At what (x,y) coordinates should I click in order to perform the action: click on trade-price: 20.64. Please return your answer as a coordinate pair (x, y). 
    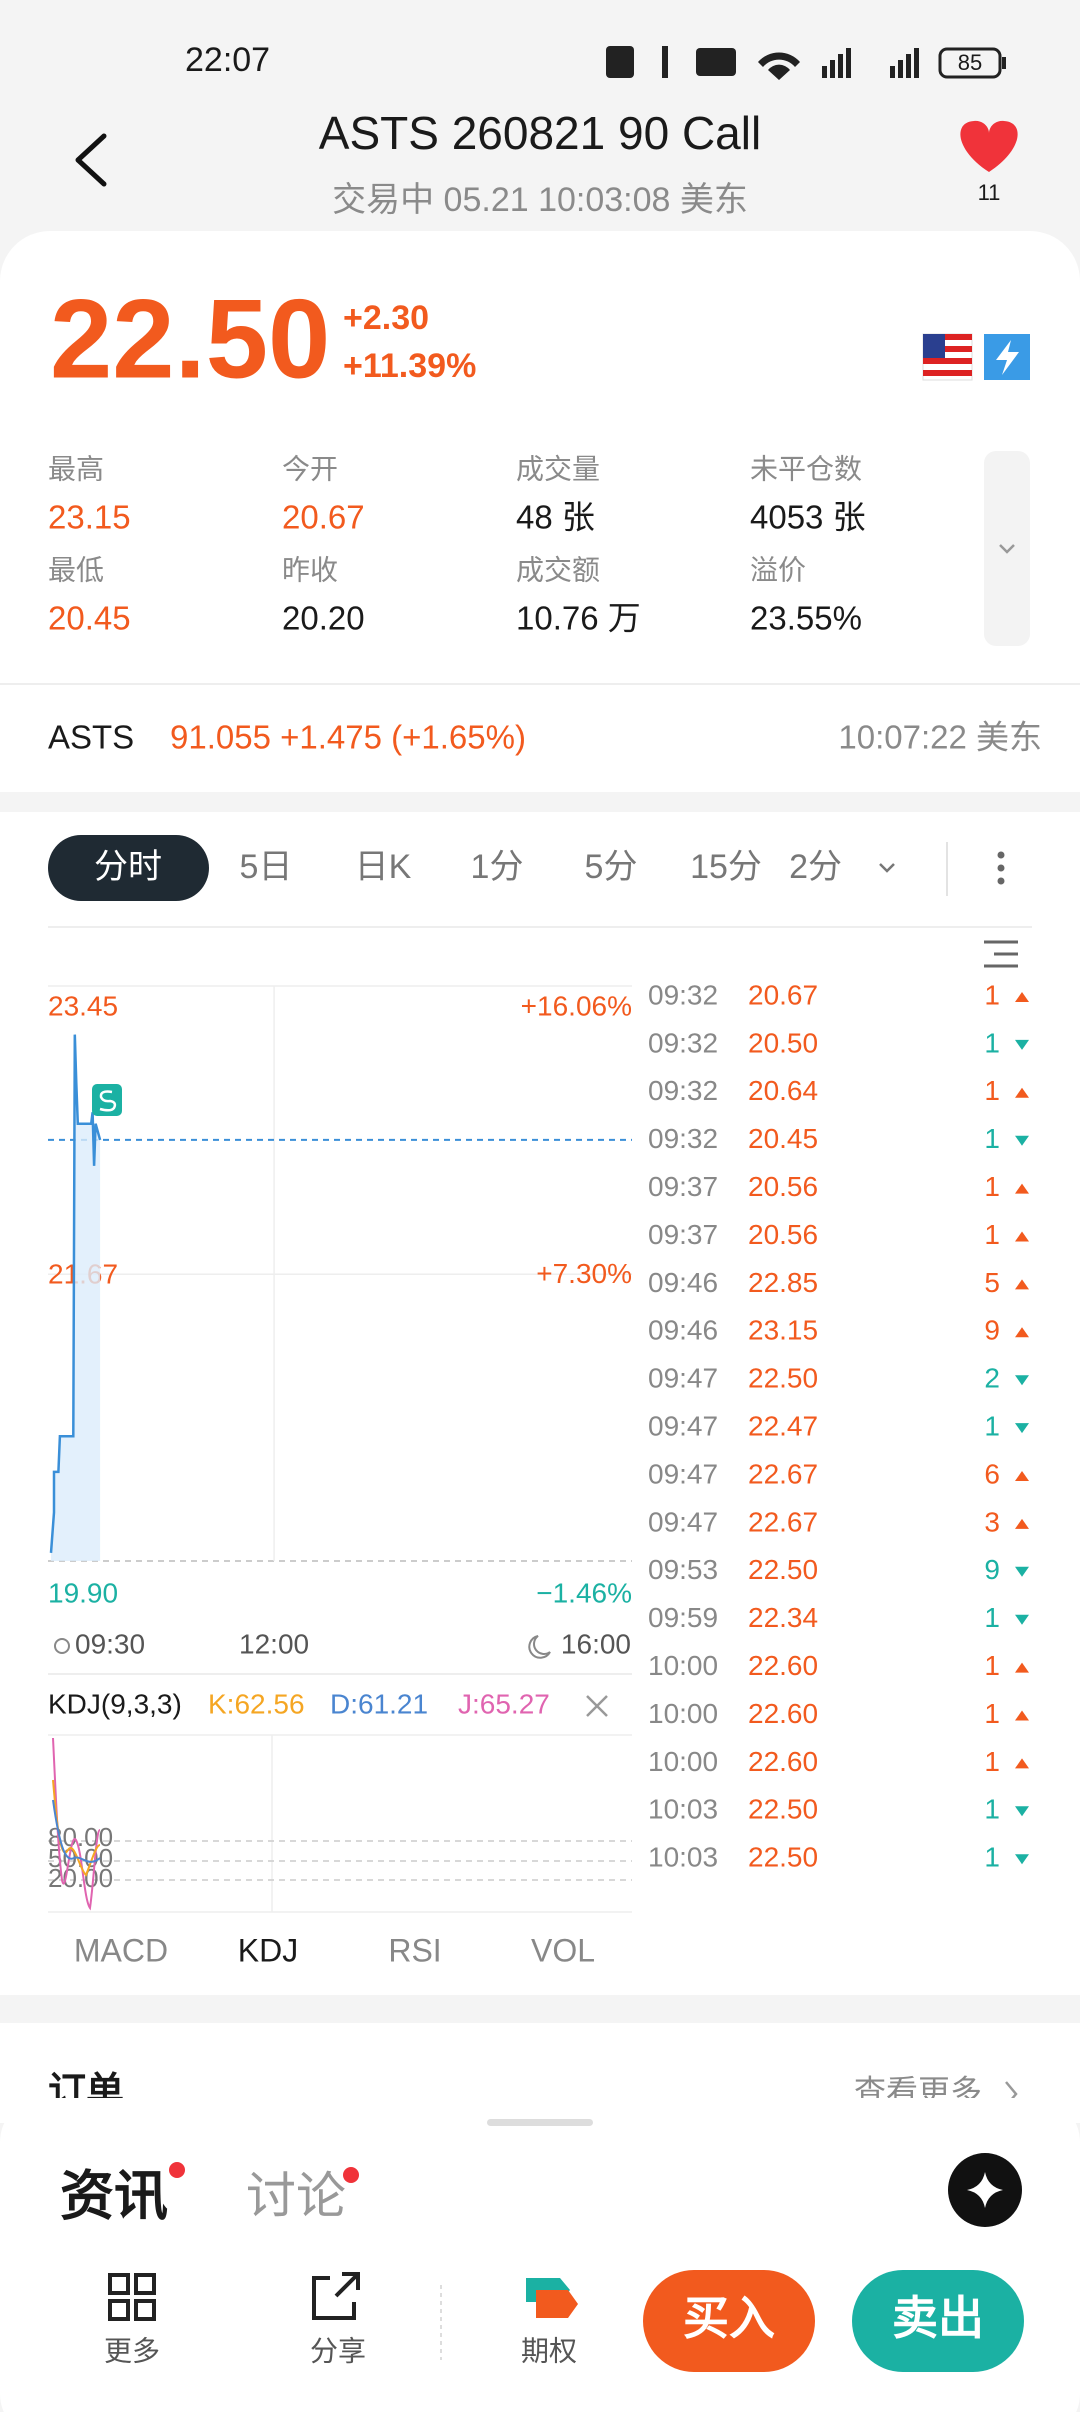
    Looking at the image, I should click on (783, 1090).